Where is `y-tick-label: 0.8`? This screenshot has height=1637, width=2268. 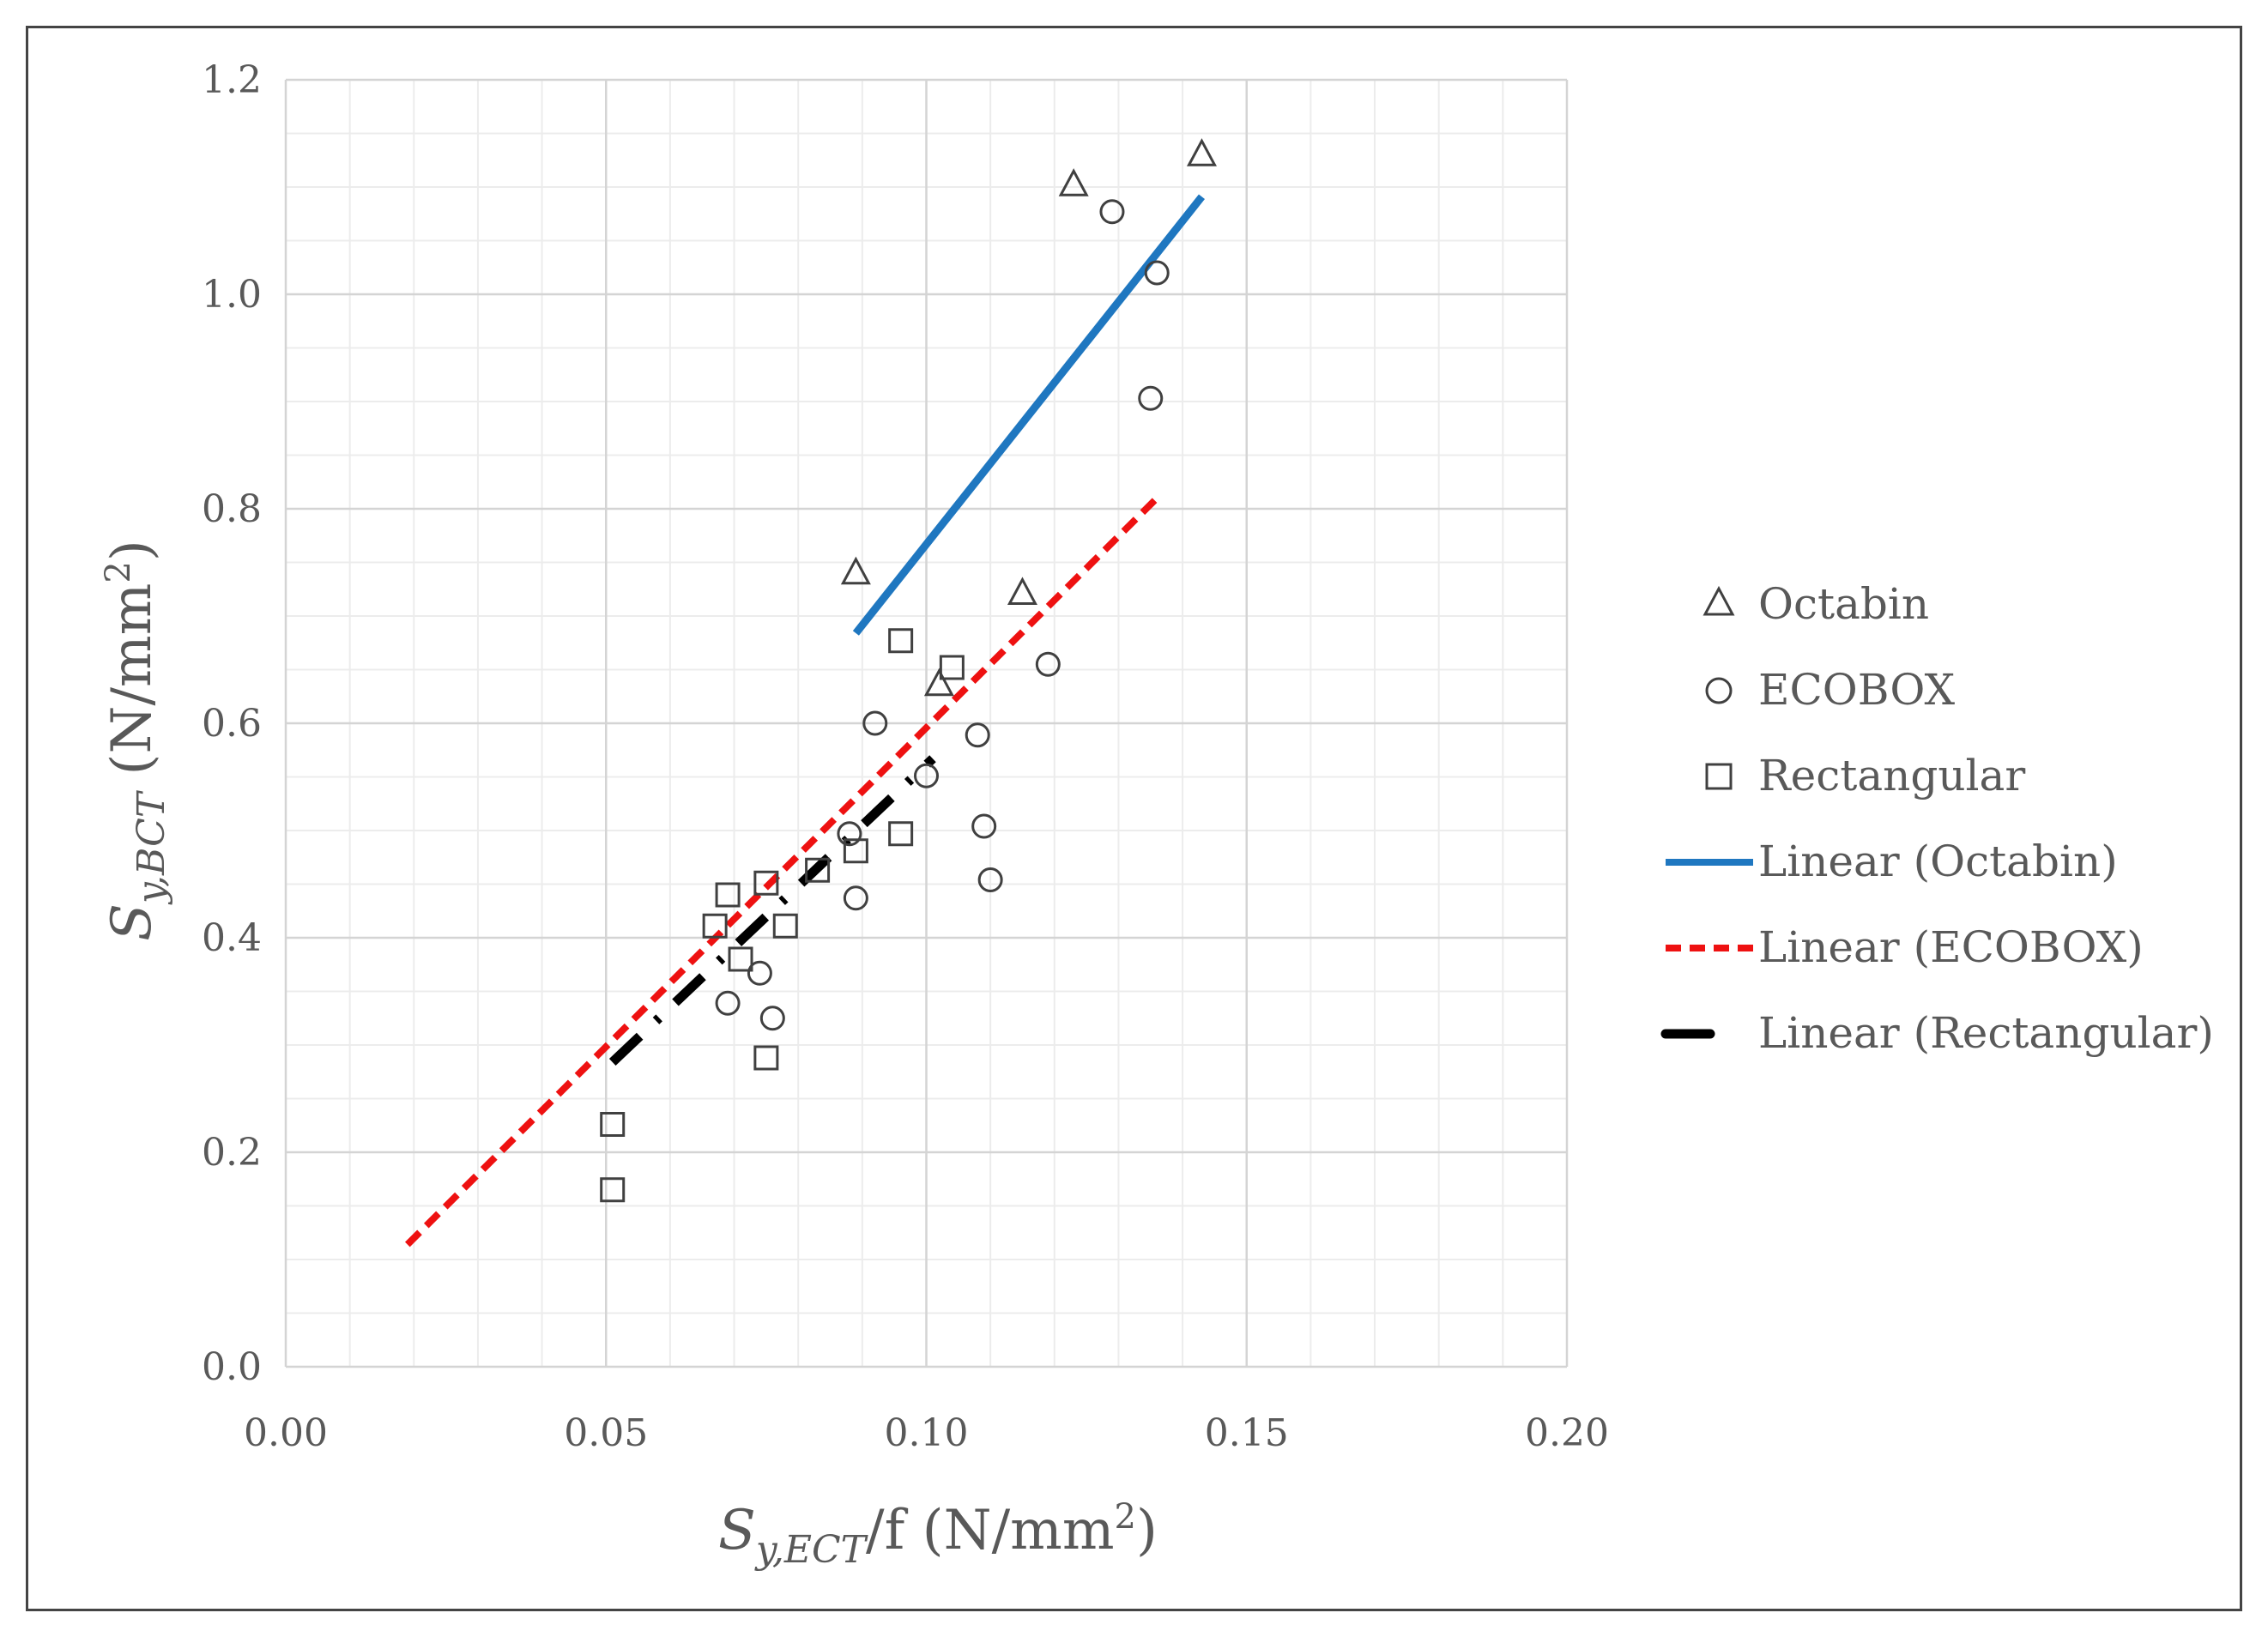
y-tick-label: 0.8 is located at coordinates (232, 509).